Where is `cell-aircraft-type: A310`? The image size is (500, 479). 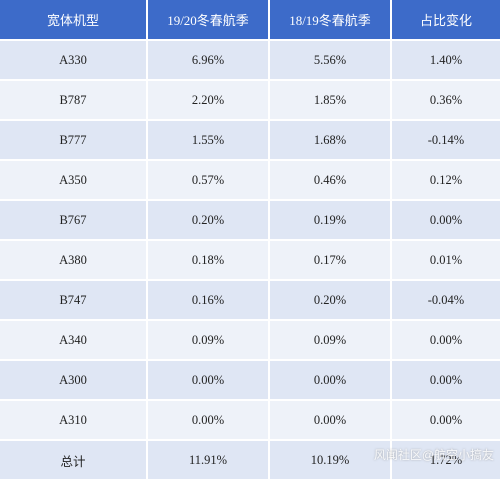 cell-aircraft-type: A310 is located at coordinates (74, 419).